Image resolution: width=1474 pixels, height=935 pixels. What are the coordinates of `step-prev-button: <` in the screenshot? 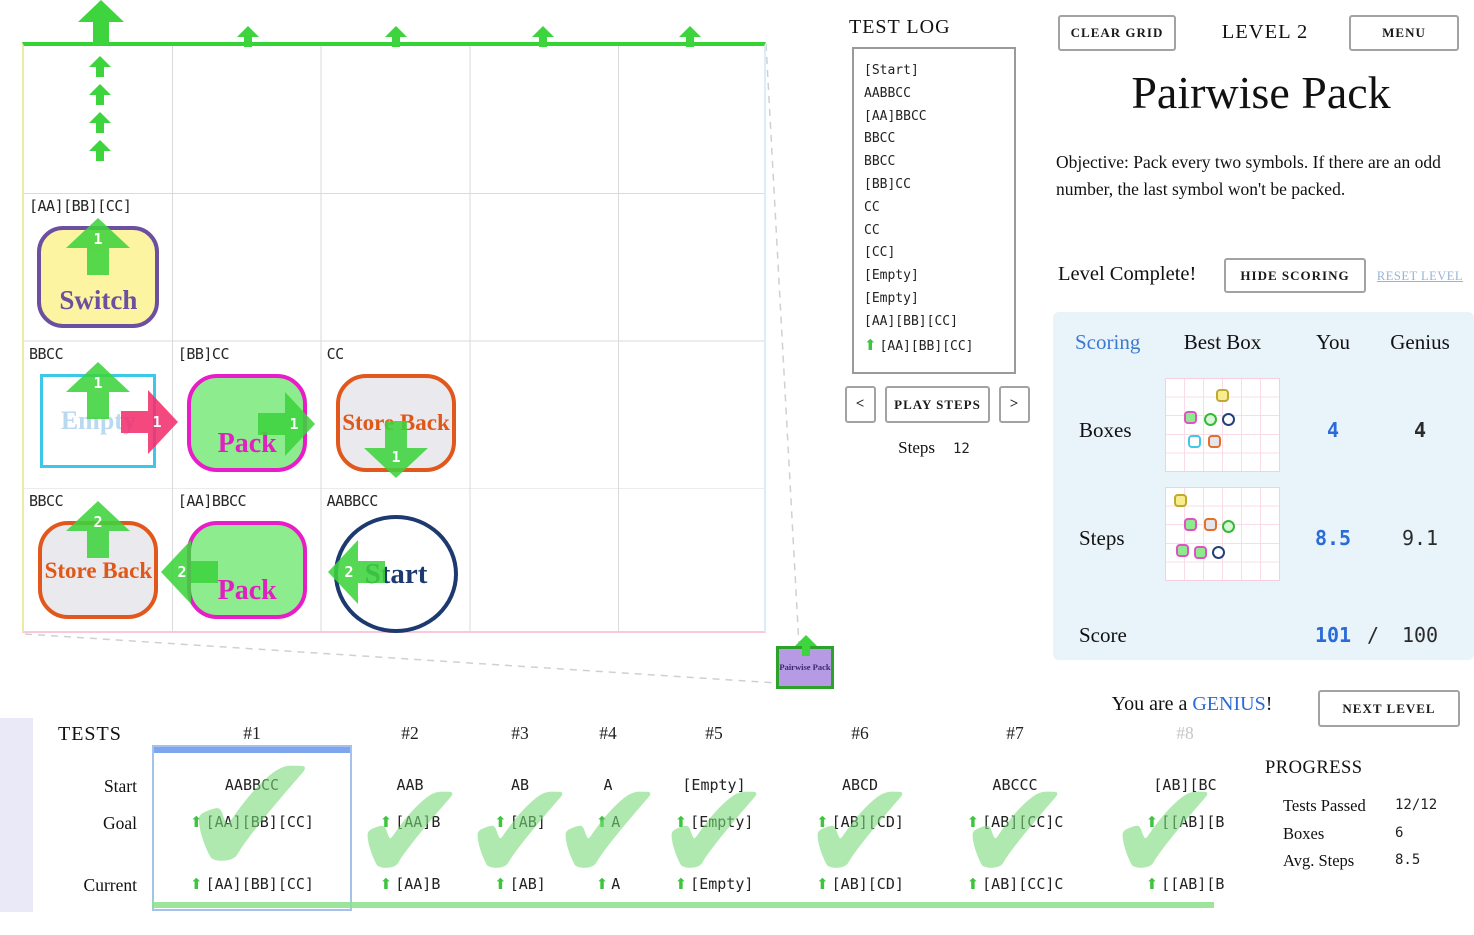 It's located at (860, 404).